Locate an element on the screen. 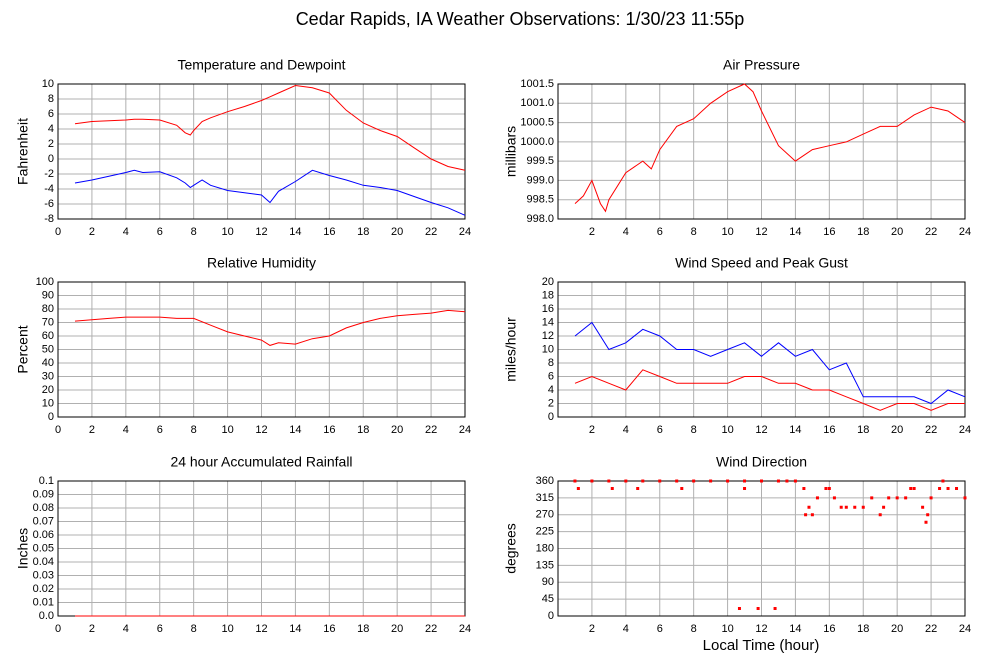 Image resolution: width=1000 pixels, height=660 pixels. x-tick-label: 24 is located at coordinates (965, 629).